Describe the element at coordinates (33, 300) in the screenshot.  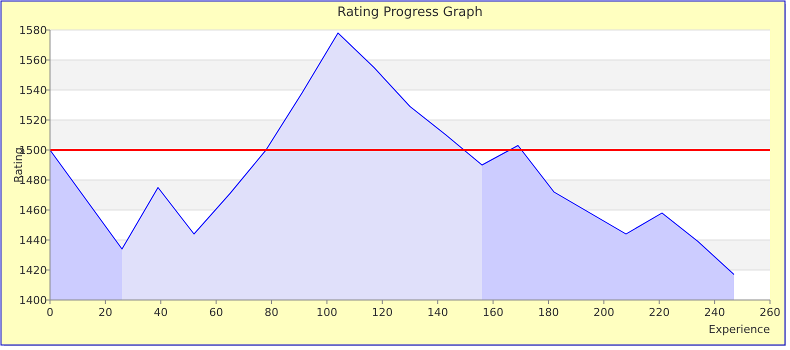
I see `y-tick-label: 1400` at that location.